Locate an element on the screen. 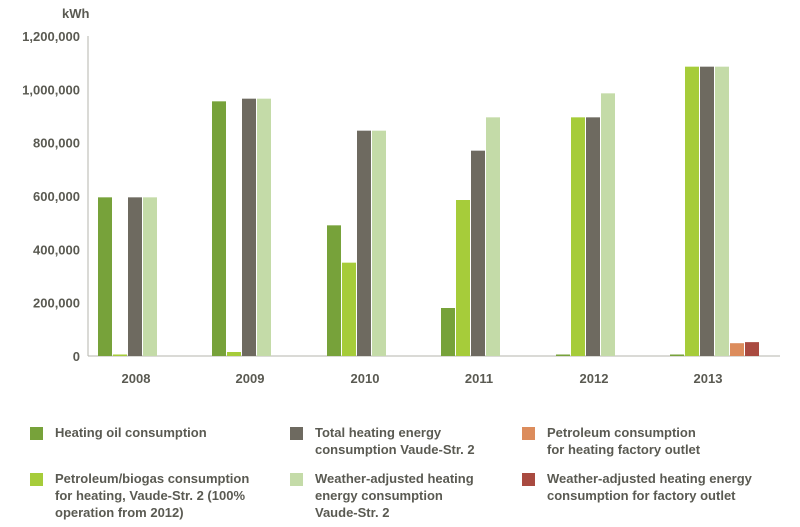  y-tick-label: 600,000 is located at coordinates (56, 196).